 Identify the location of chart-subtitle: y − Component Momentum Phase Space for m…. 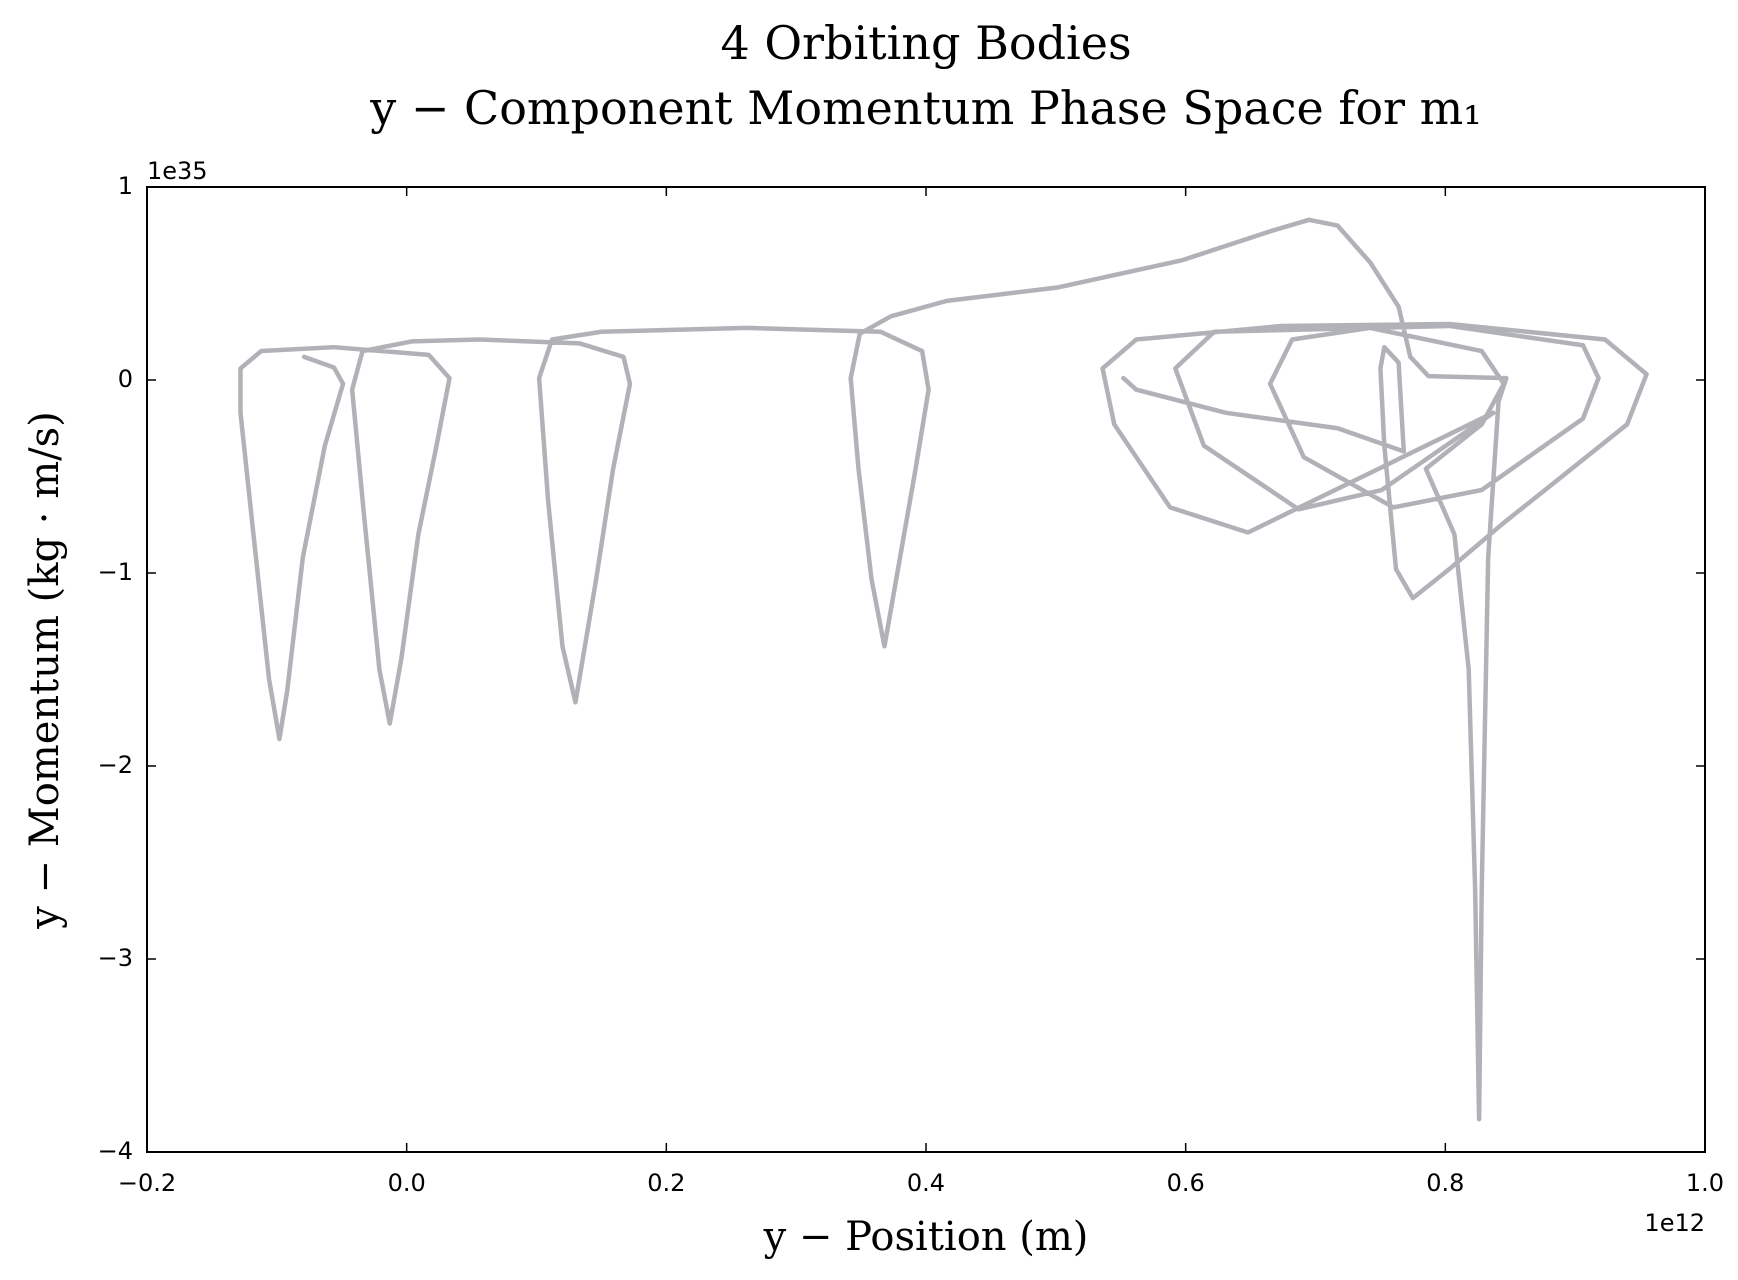
(925, 108).